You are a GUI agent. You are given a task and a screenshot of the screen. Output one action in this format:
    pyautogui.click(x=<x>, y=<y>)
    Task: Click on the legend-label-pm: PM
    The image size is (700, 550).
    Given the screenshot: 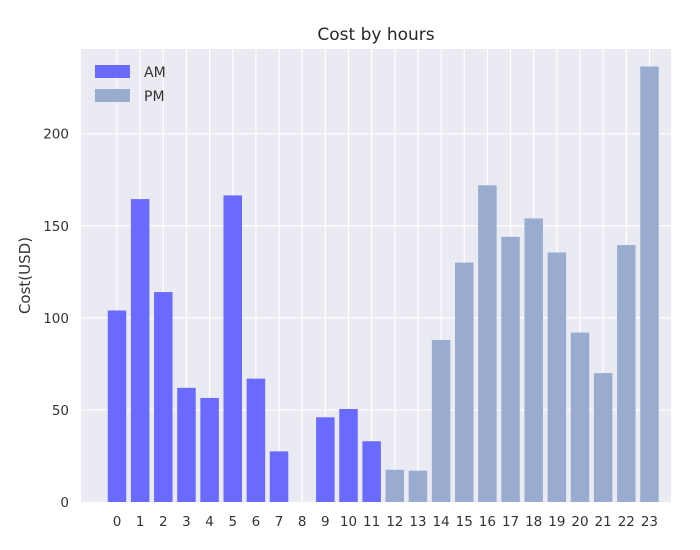 What is the action you would take?
    pyautogui.click(x=154, y=97)
    